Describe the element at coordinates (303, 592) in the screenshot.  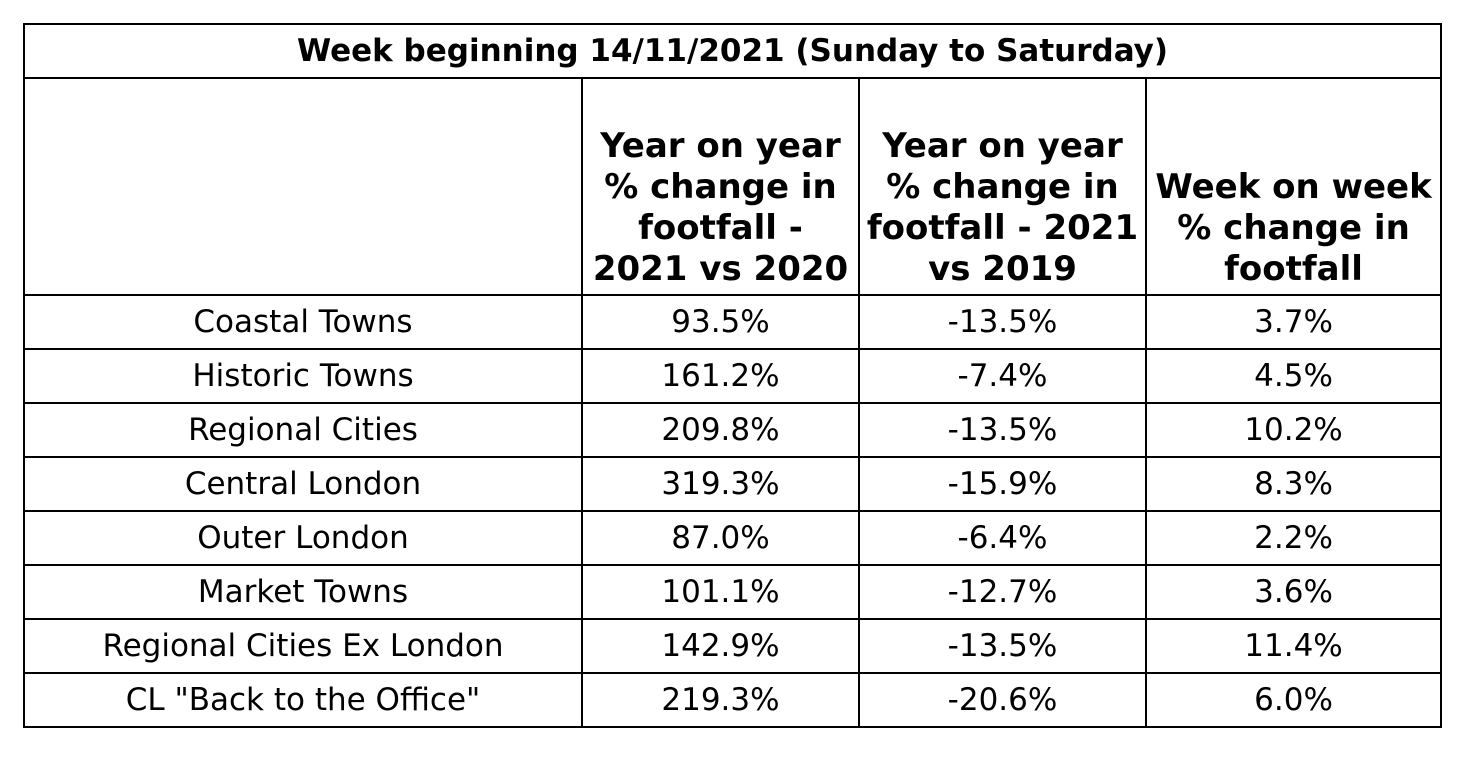
I see `location-cell: Market Towns` at that location.